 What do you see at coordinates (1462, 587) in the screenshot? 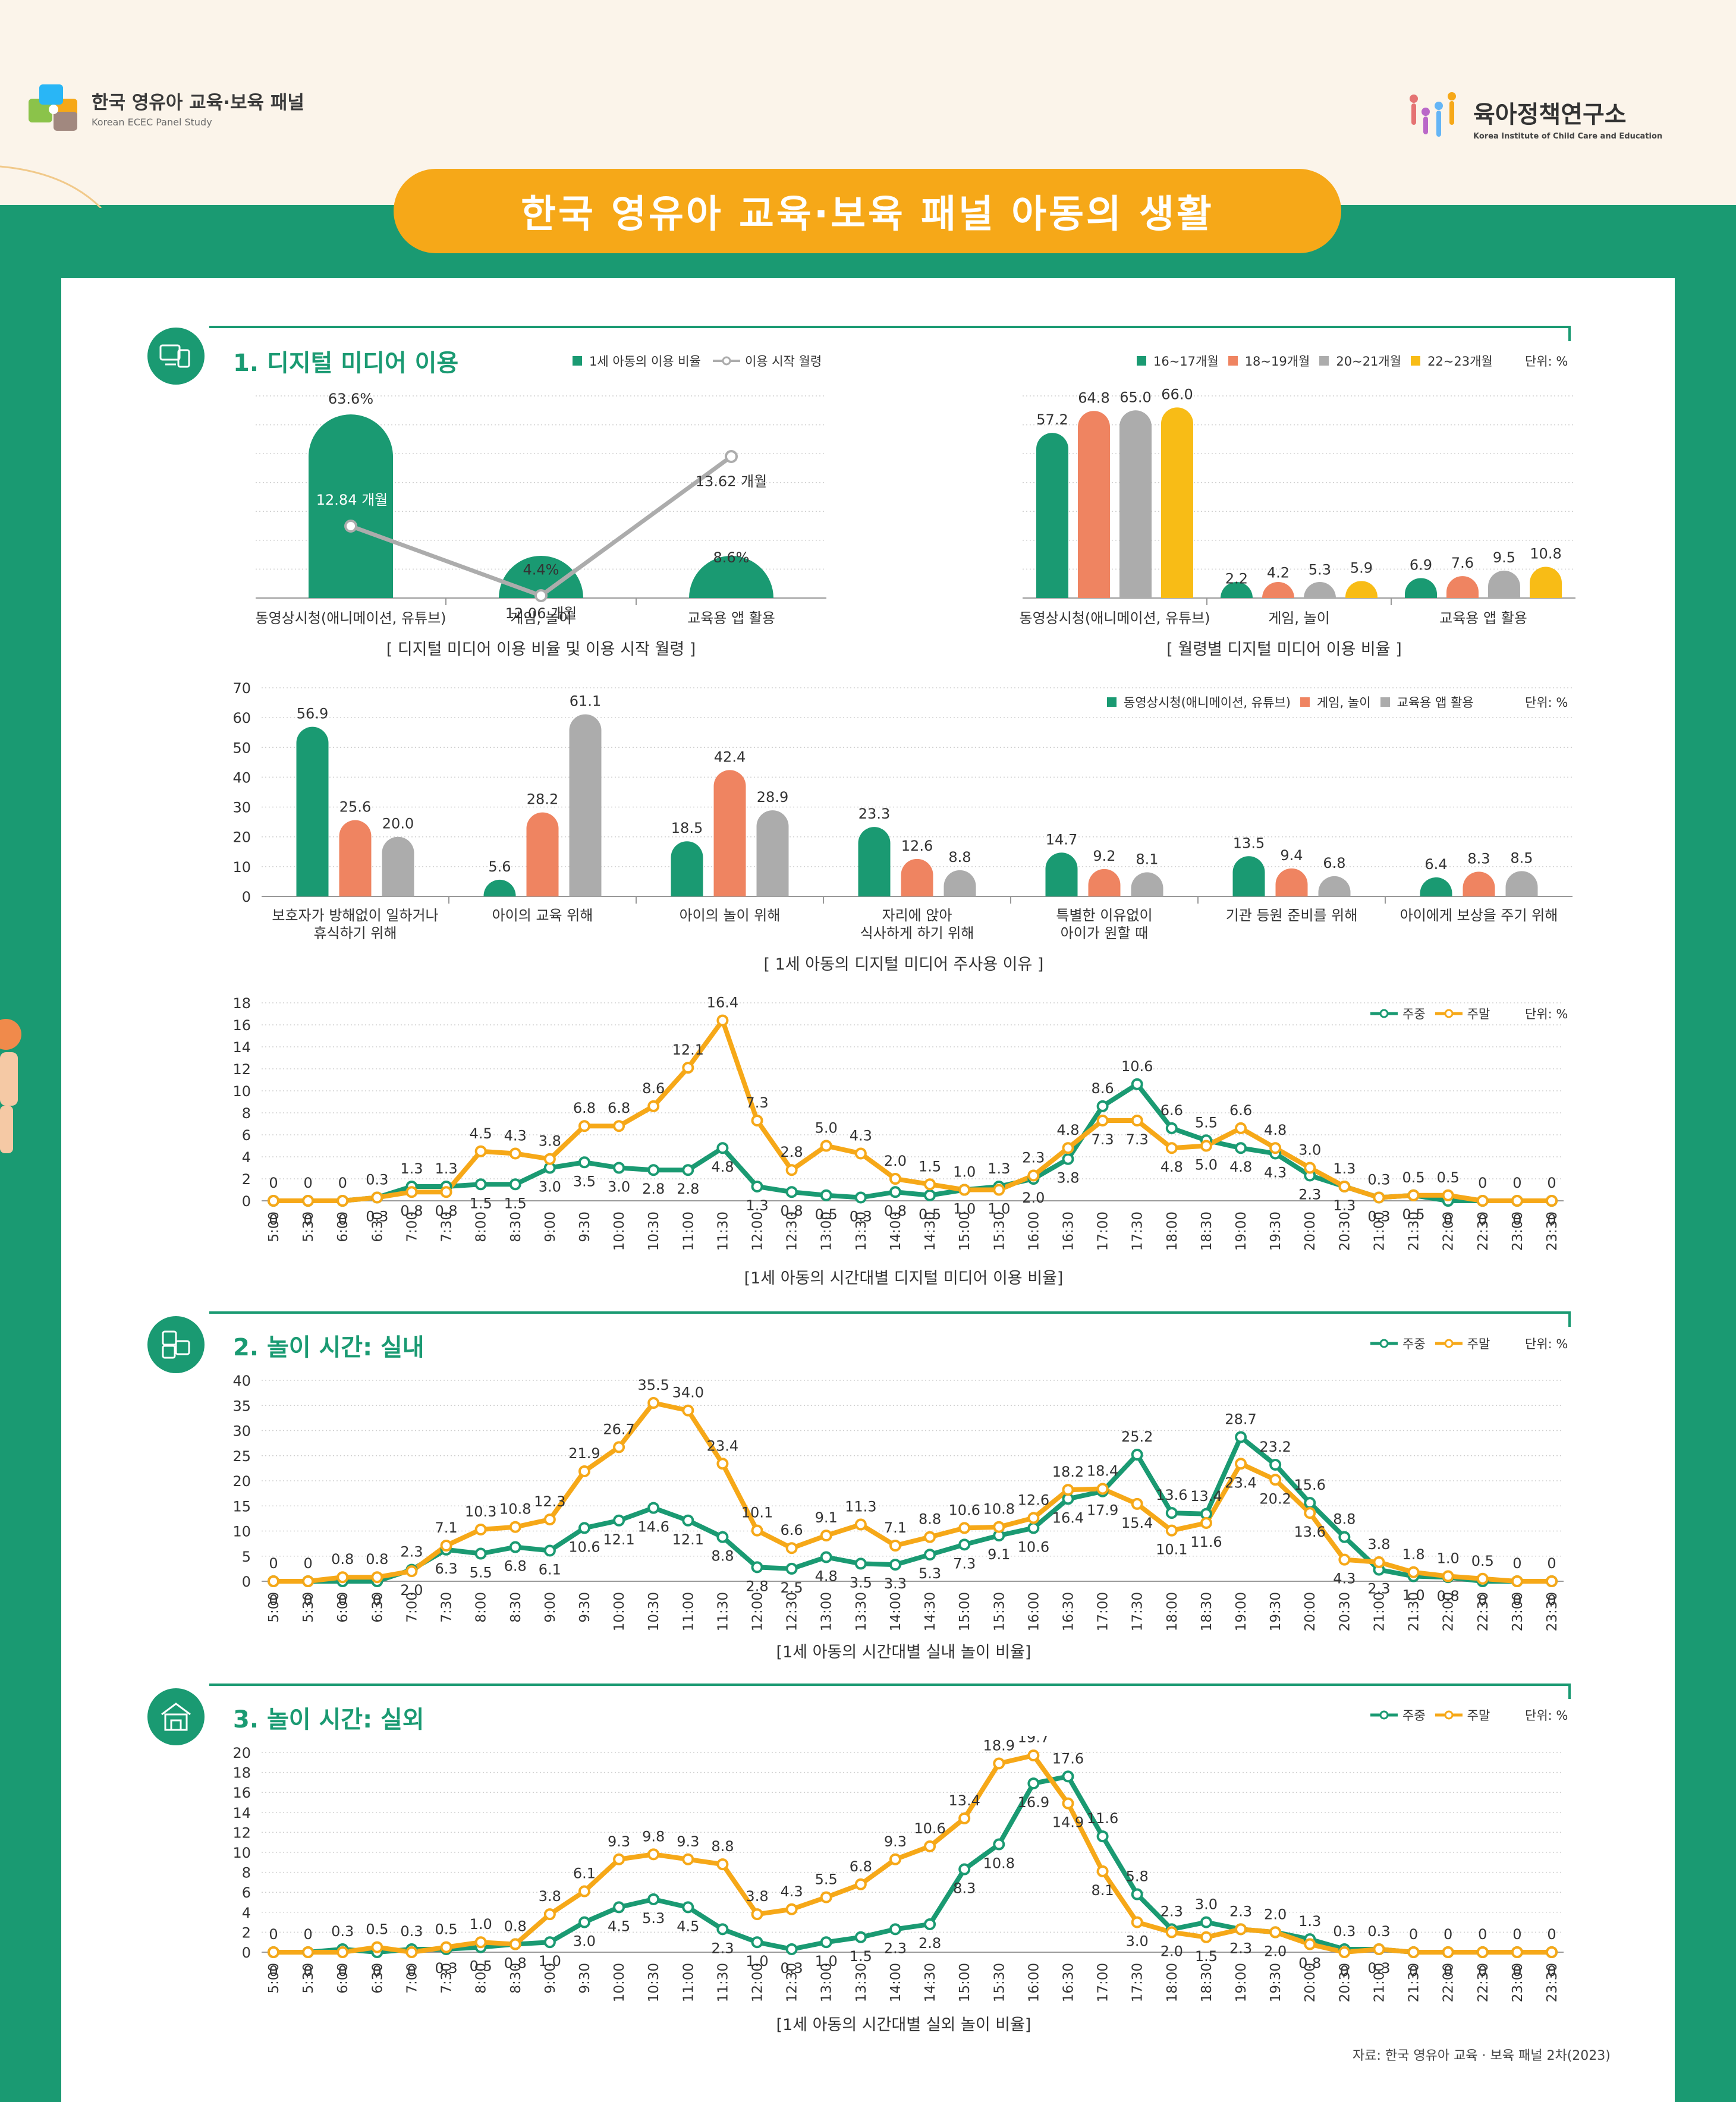
I see `bar-month-age` at bounding box center [1462, 587].